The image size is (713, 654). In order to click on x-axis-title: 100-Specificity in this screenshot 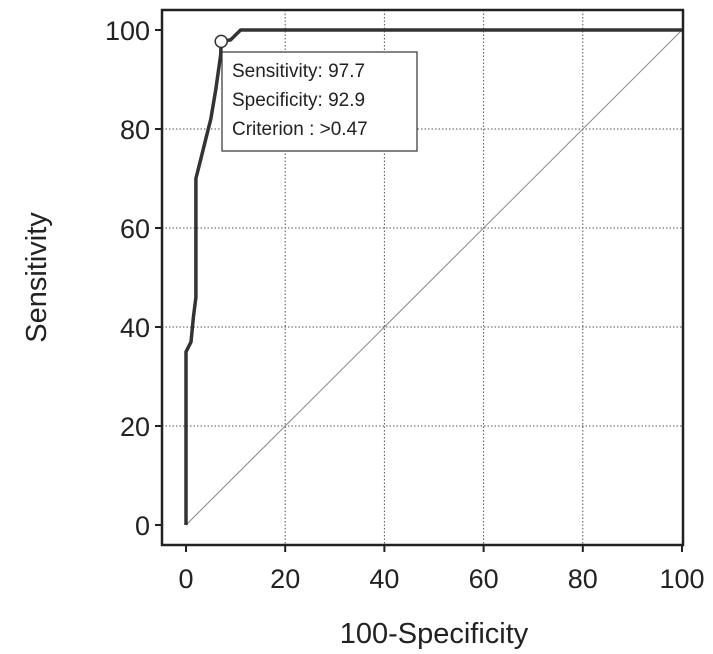, I will do `click(434, 634)`.